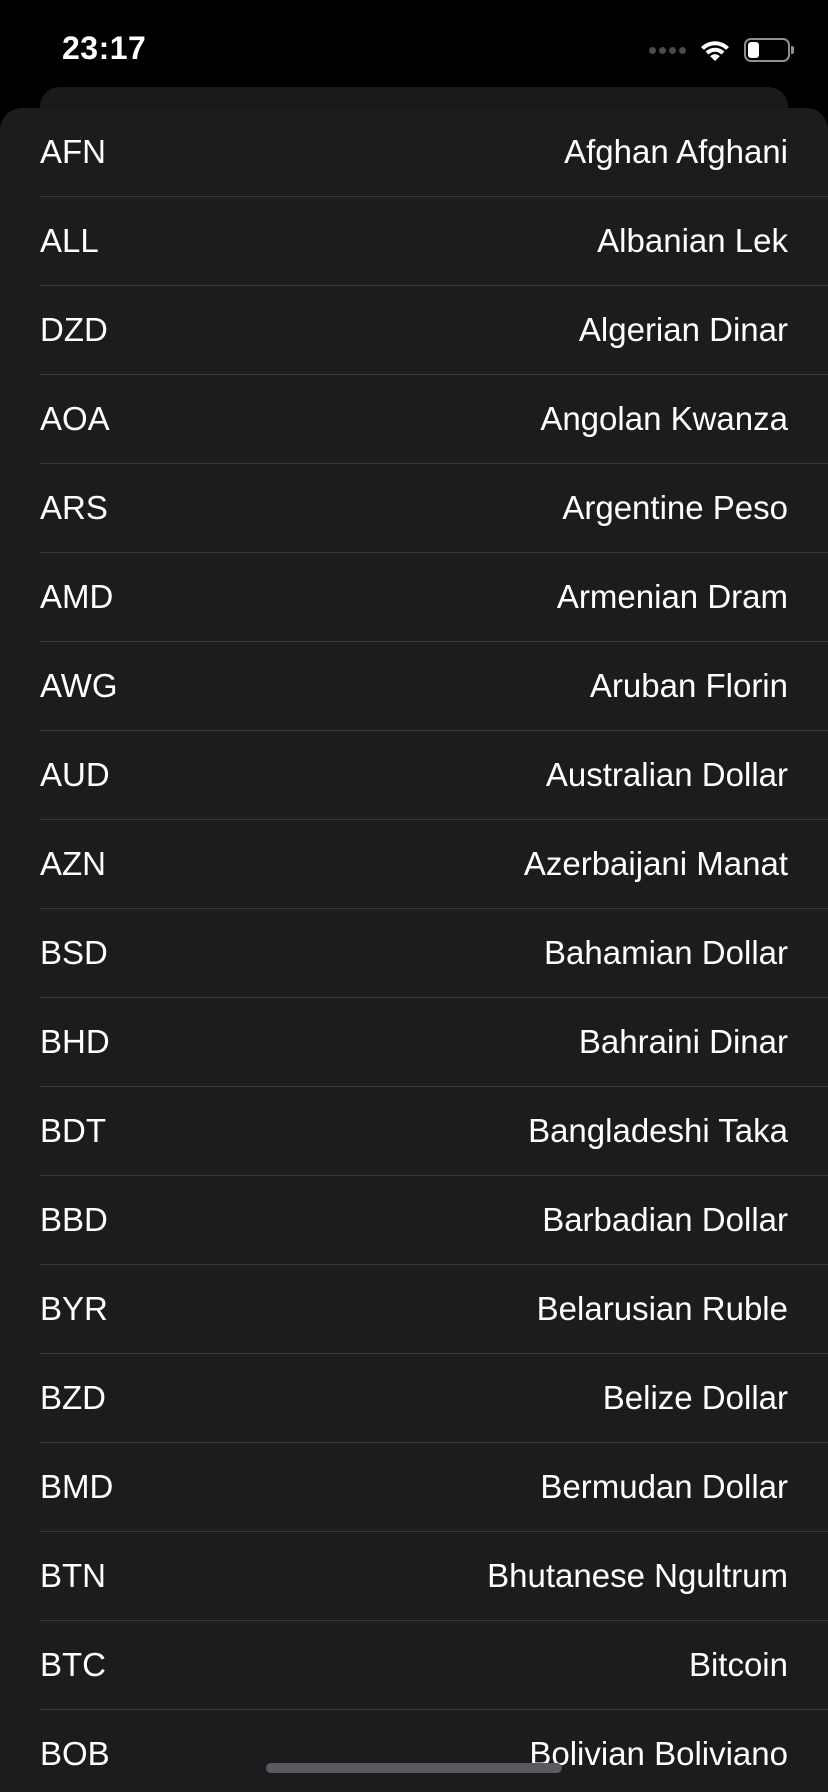 This screenshot has height=1792, width=828. I want to click on currency-name: Bolivian Boliviano, so click(658, 1753).